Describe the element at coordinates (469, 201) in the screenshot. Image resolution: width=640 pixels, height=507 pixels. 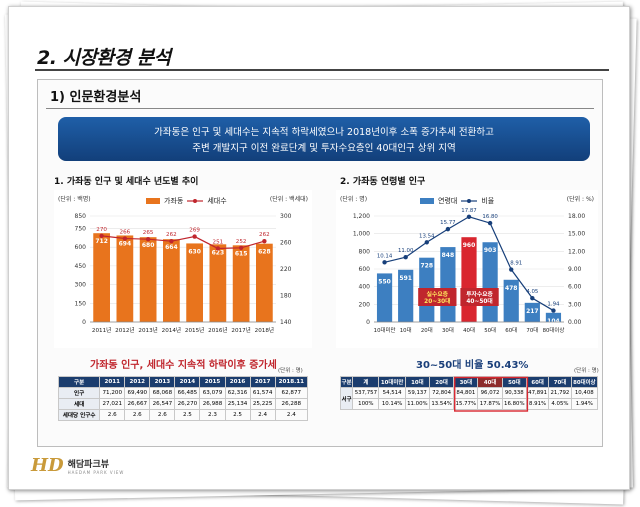
I see `legend-swatch-ratio` at that location.